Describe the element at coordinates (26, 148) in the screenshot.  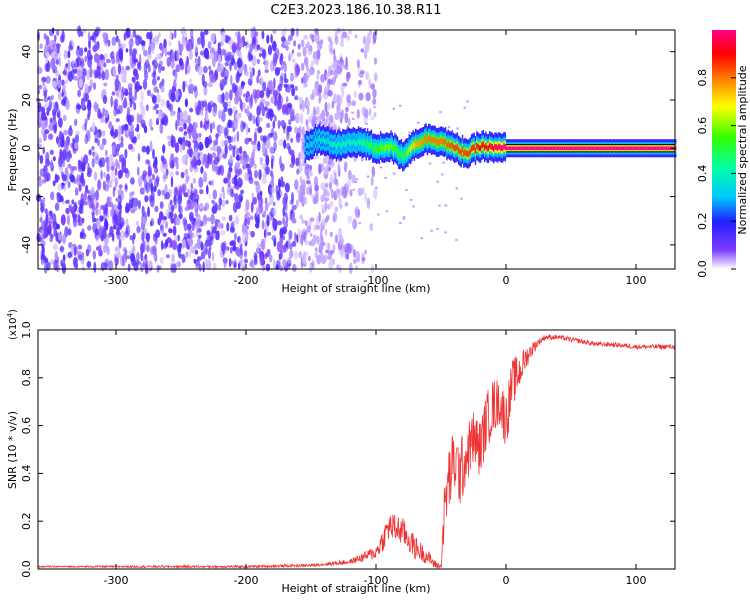
I see `y-tick-label: 0` at that location.